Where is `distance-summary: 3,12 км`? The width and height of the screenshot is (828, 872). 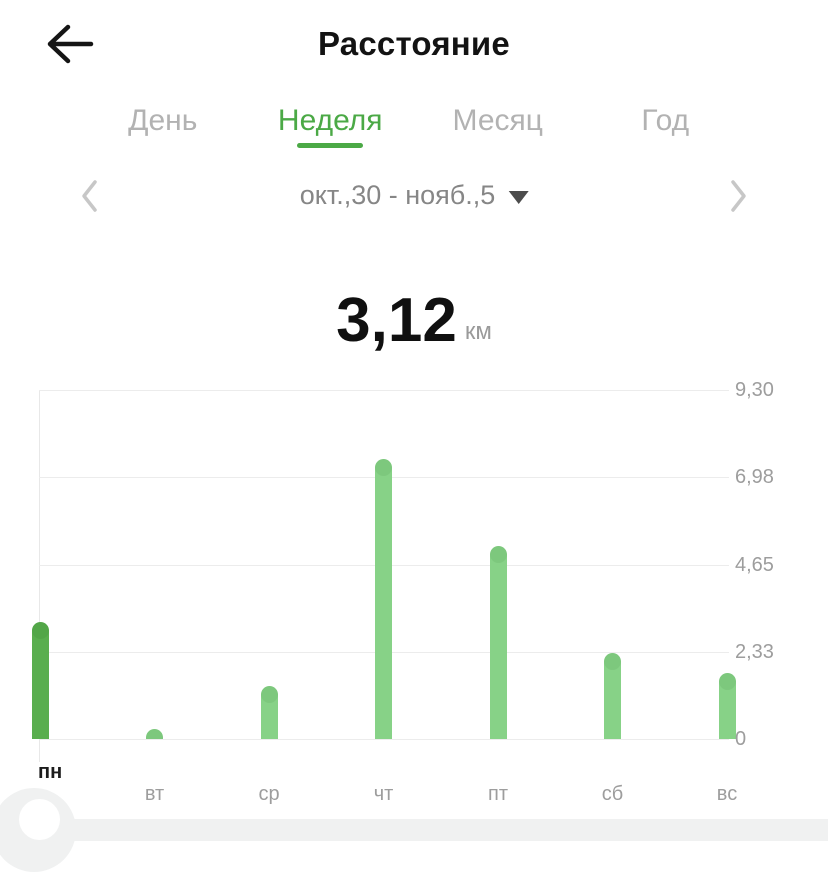 distance-summary: 3,12 км is located at coordinates (414, 320).